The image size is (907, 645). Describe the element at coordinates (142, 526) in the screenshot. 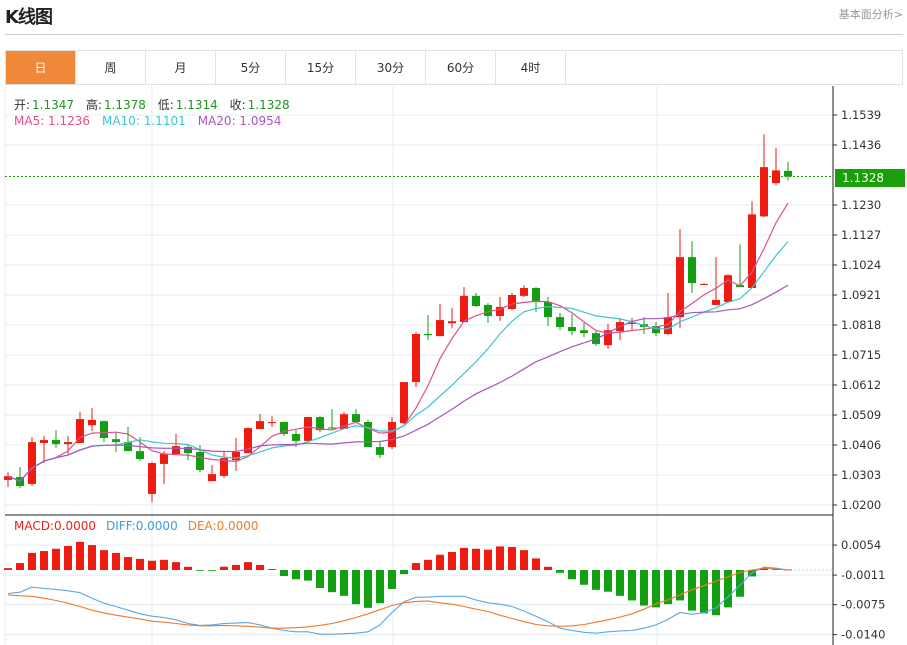

I see `diff-legend-value: DIFF:0.0000` at that location.